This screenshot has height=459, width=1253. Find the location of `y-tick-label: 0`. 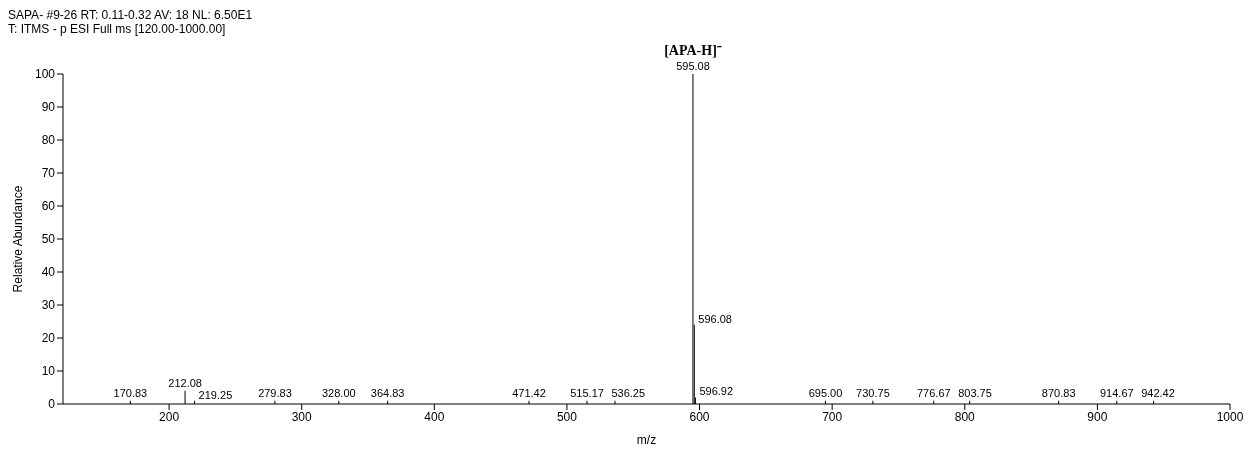

y-tick-label: 0 is located at coordinates (52, 404).